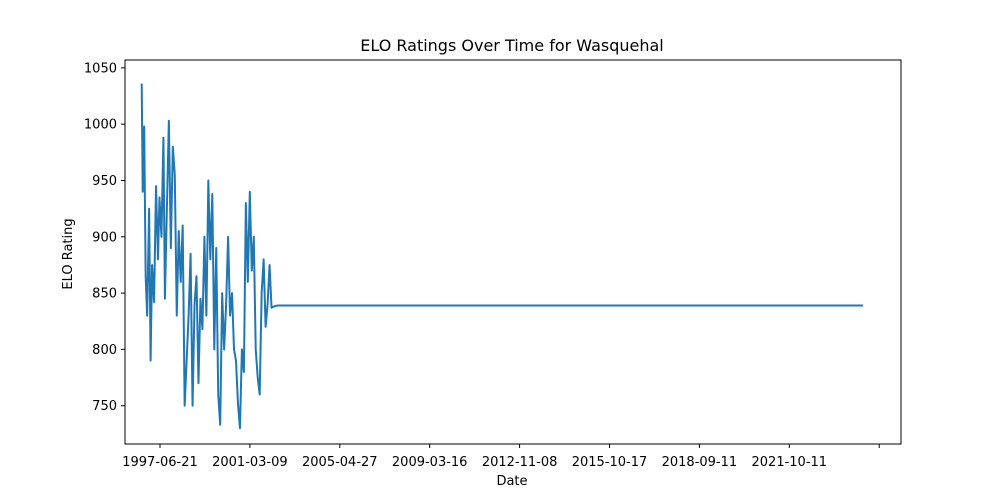 This screenshot has width=1000, height=500. Describe the element at coordinates (104, 294) in the screenshot. I see `y-tick-label: 850` at that location.